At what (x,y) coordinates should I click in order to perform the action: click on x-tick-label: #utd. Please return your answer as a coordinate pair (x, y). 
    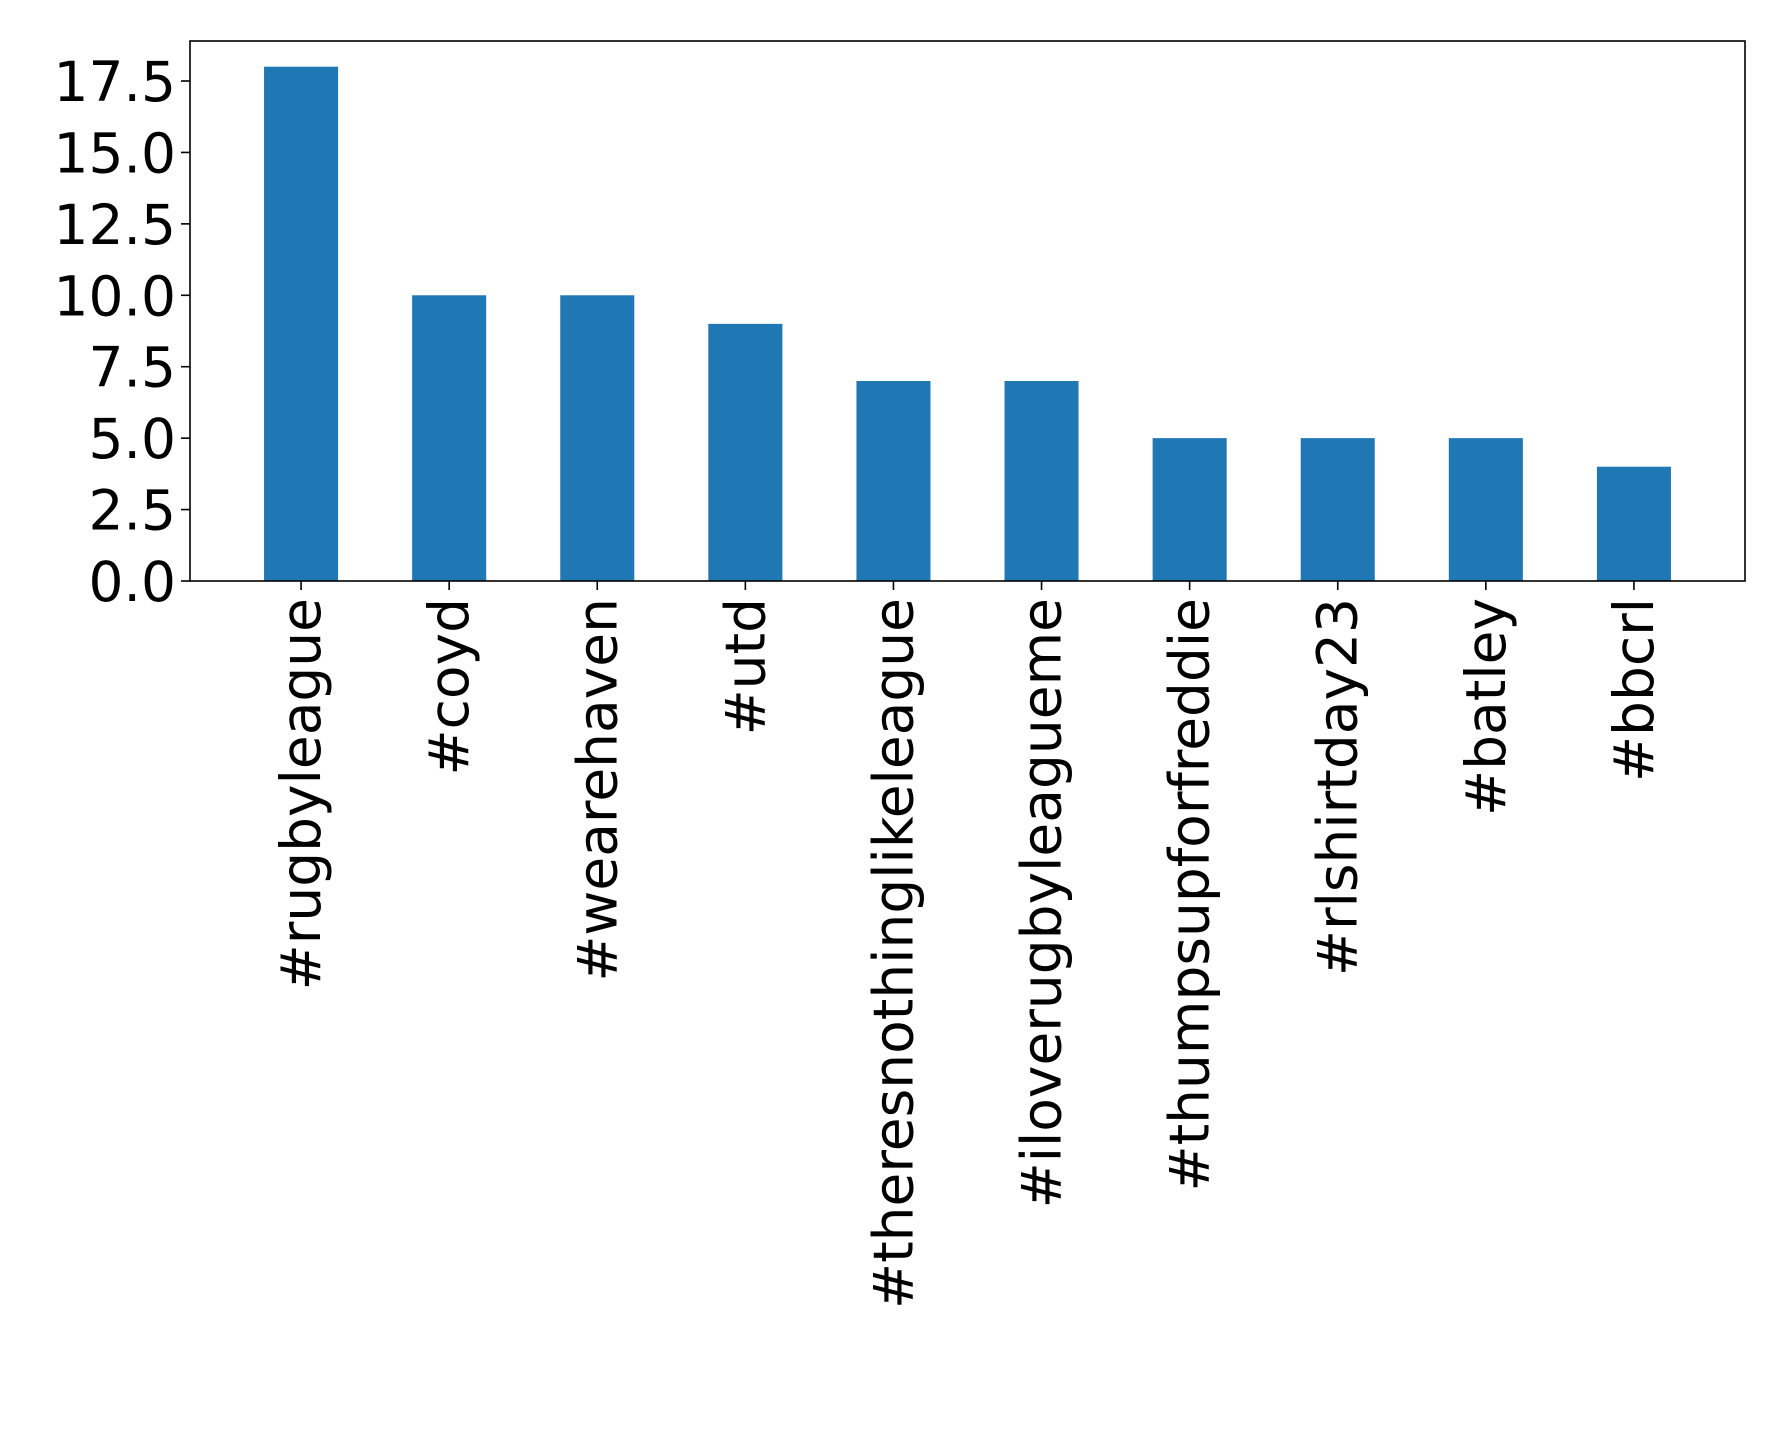
    Looking at the image, I should click on (745, 666).